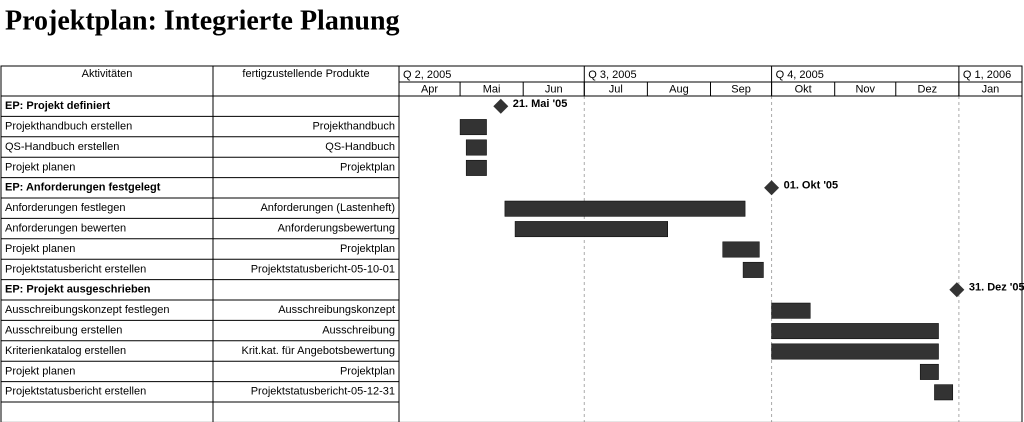  Describe the element at coordinates (811, 186) in the screenshot. I see `milestone-label: 01. Okt '05` at that location.